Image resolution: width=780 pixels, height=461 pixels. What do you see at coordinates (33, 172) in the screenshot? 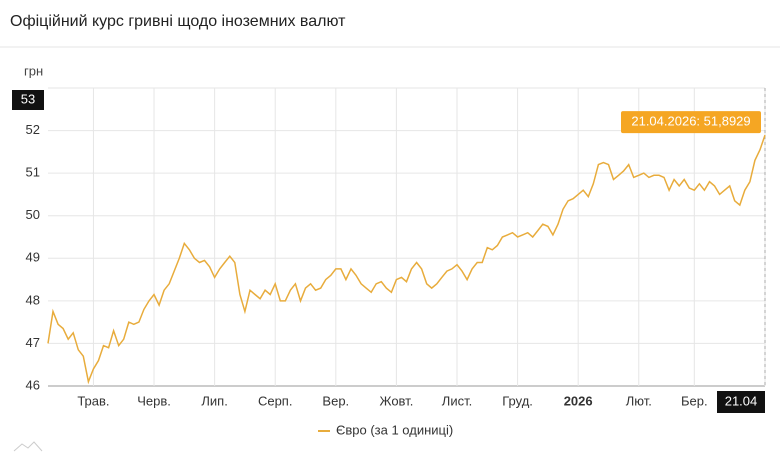
I see `y-tick-label: 51` at bounding box center [33, 172].